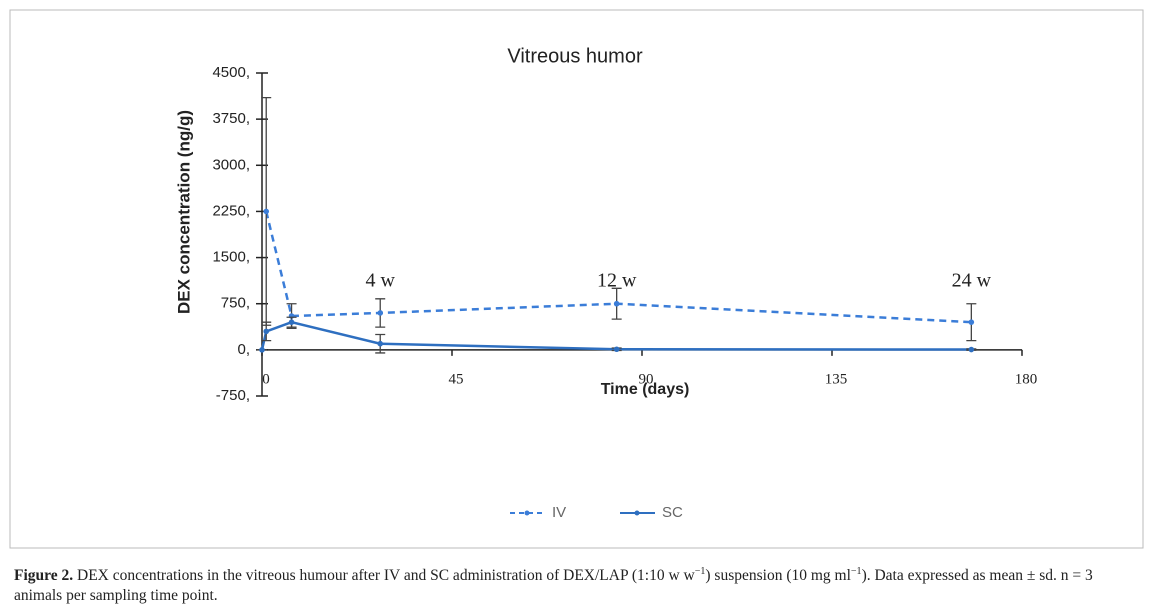  What do you see at coordinates (380, 281) in the screenshot?
I see `annotation: 4 w` at bounding box center [380, 281].